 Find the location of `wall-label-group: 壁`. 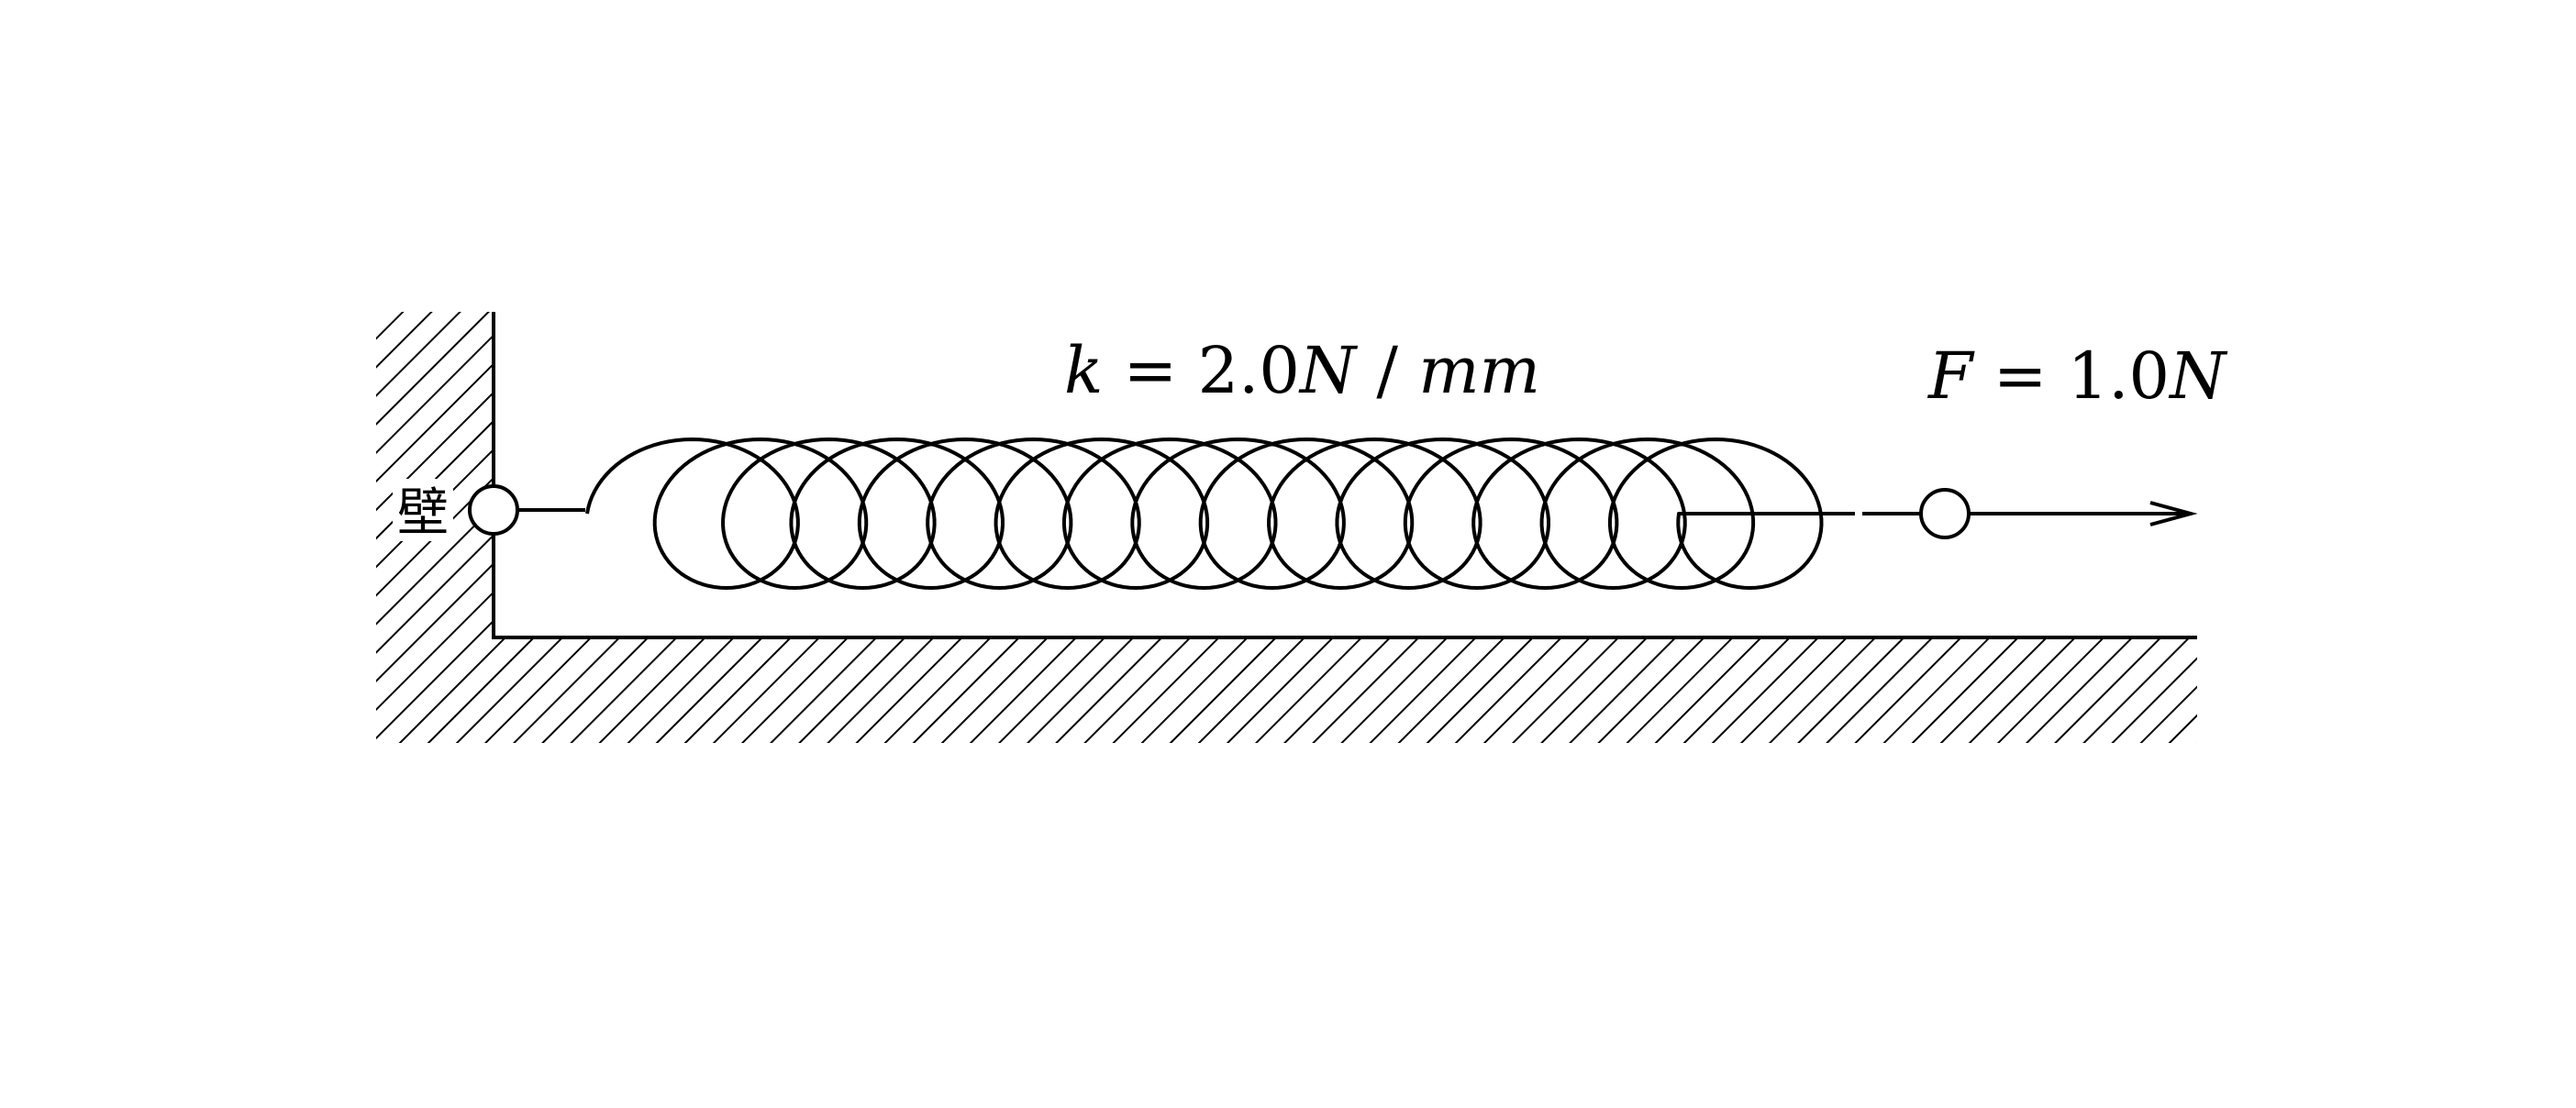

wall-label-group: 壁 is located at coordinates (423, 511).